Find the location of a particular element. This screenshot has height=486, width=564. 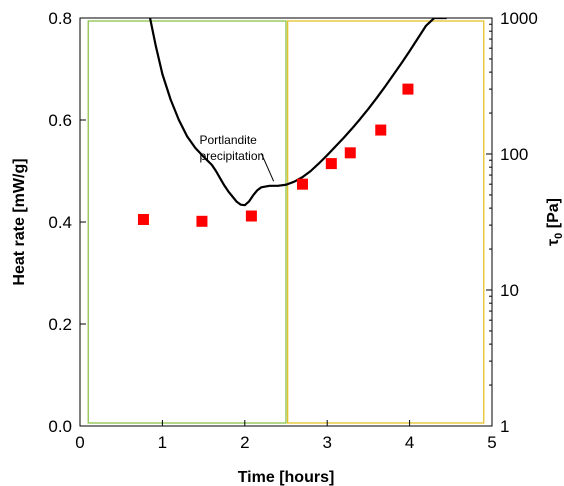

x-tick-label: 2 is located at coordinates (244, 442).